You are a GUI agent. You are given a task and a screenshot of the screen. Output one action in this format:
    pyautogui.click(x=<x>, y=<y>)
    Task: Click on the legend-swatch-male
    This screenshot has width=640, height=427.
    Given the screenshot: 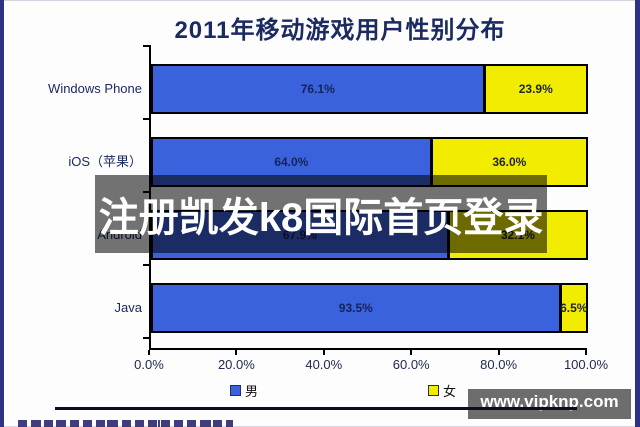 What is the action you would take?
    pyautogui.click(x=235, y=390)
    